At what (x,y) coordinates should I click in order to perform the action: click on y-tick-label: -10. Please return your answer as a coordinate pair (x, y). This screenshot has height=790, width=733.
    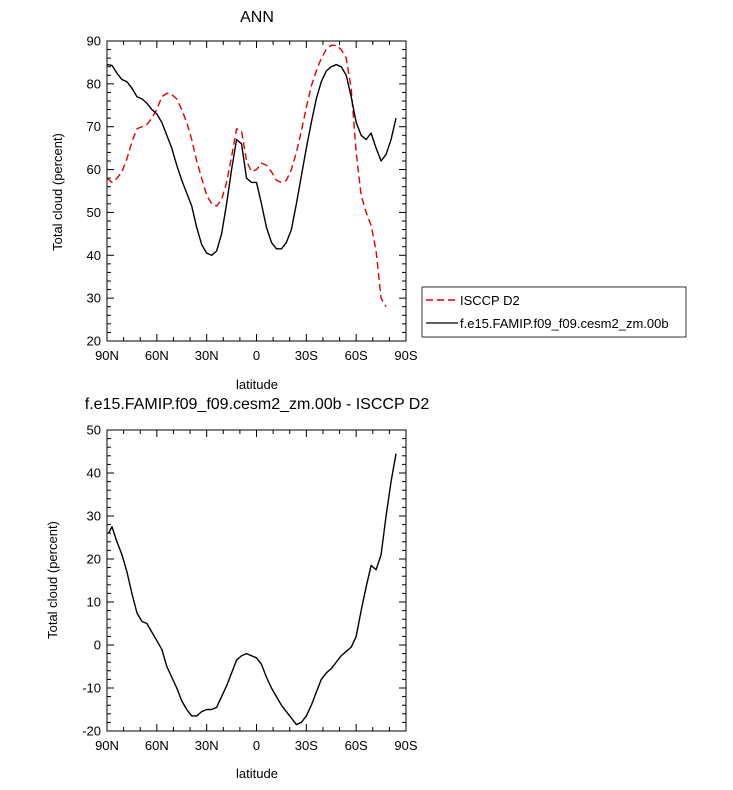
    Looking at the image, I should click on (91, 688).